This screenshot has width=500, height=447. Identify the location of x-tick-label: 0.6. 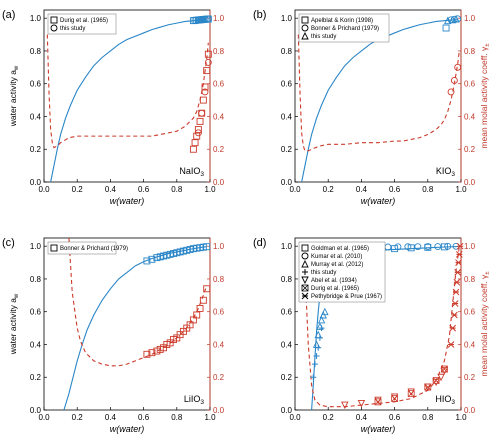
(395, 189).